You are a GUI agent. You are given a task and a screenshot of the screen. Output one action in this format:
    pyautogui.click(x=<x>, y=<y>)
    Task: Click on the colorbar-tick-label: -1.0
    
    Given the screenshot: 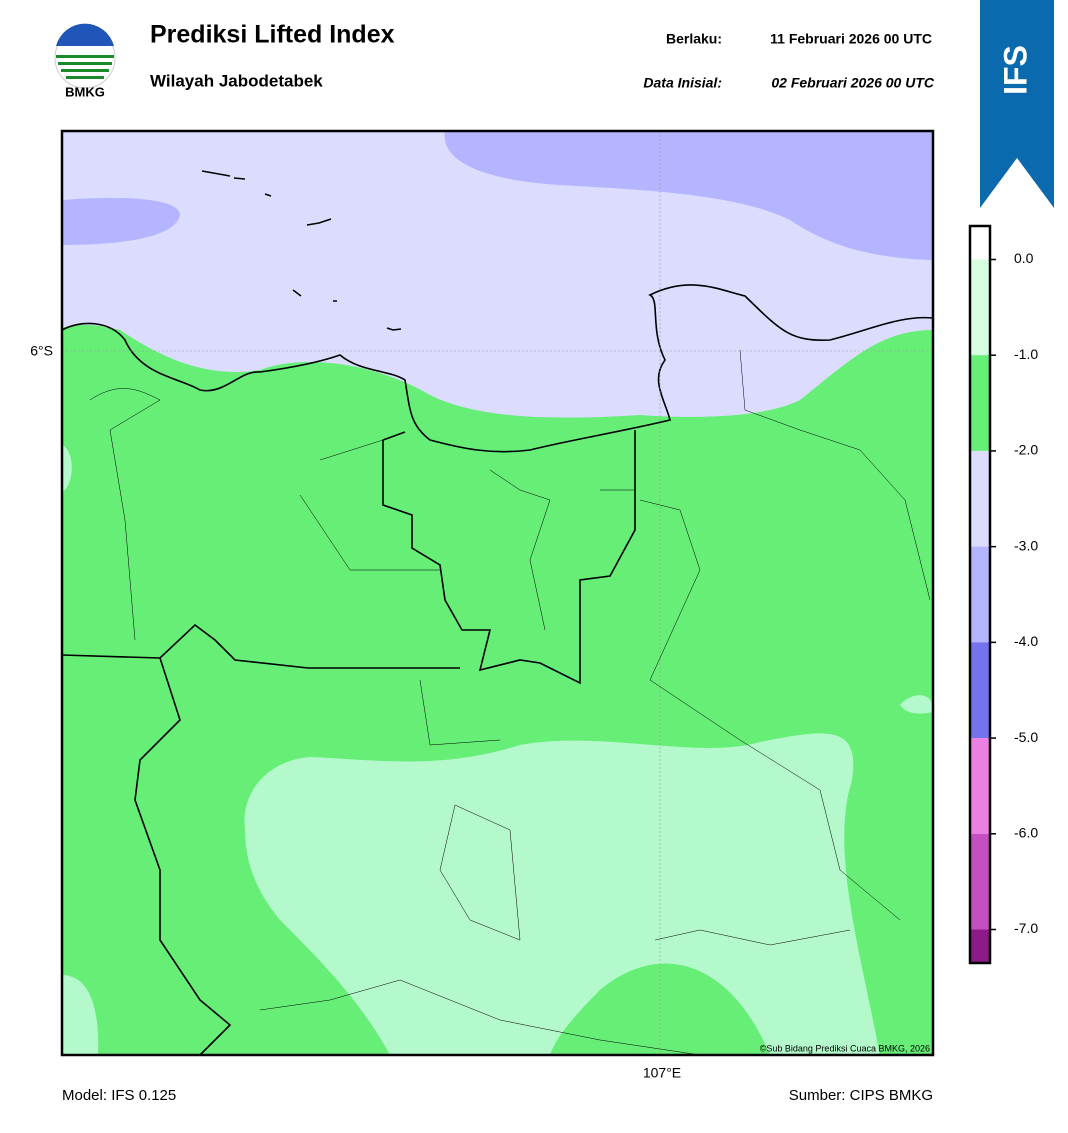 What is the action you would take?
    pyautogui.click(x=1026, y=354)
    